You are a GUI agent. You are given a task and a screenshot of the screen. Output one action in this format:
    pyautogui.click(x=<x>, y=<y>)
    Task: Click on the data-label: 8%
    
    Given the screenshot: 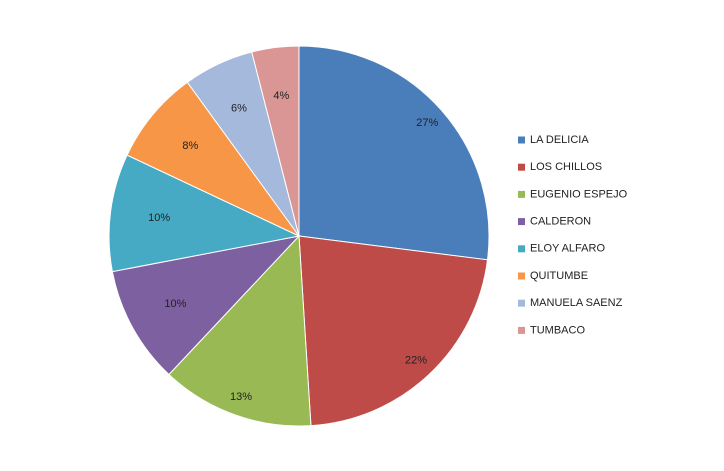 What is the action you would take?
    pyautogui.click(x=190, y=146)
    